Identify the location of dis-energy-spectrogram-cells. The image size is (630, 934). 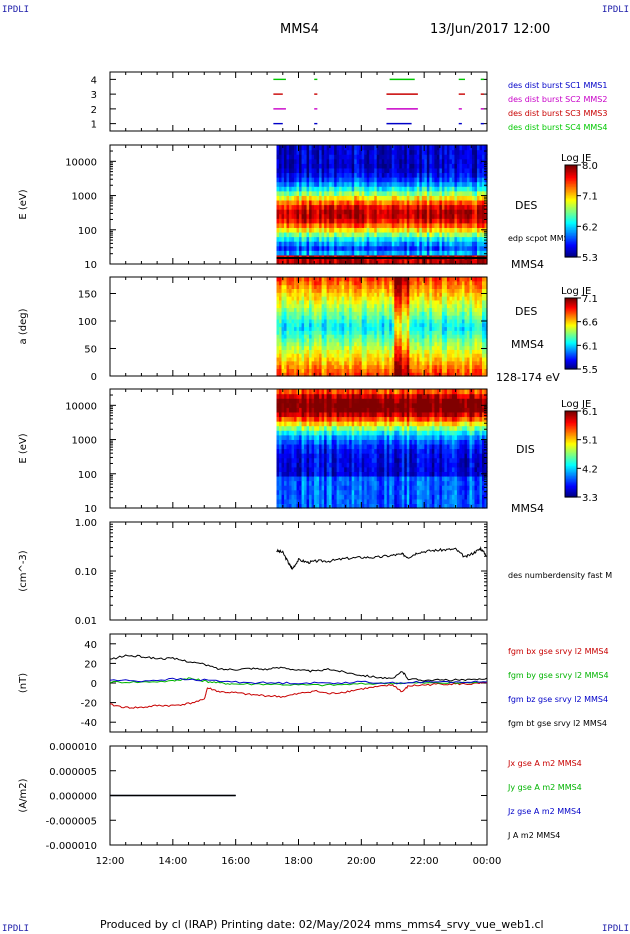
(382, 449).